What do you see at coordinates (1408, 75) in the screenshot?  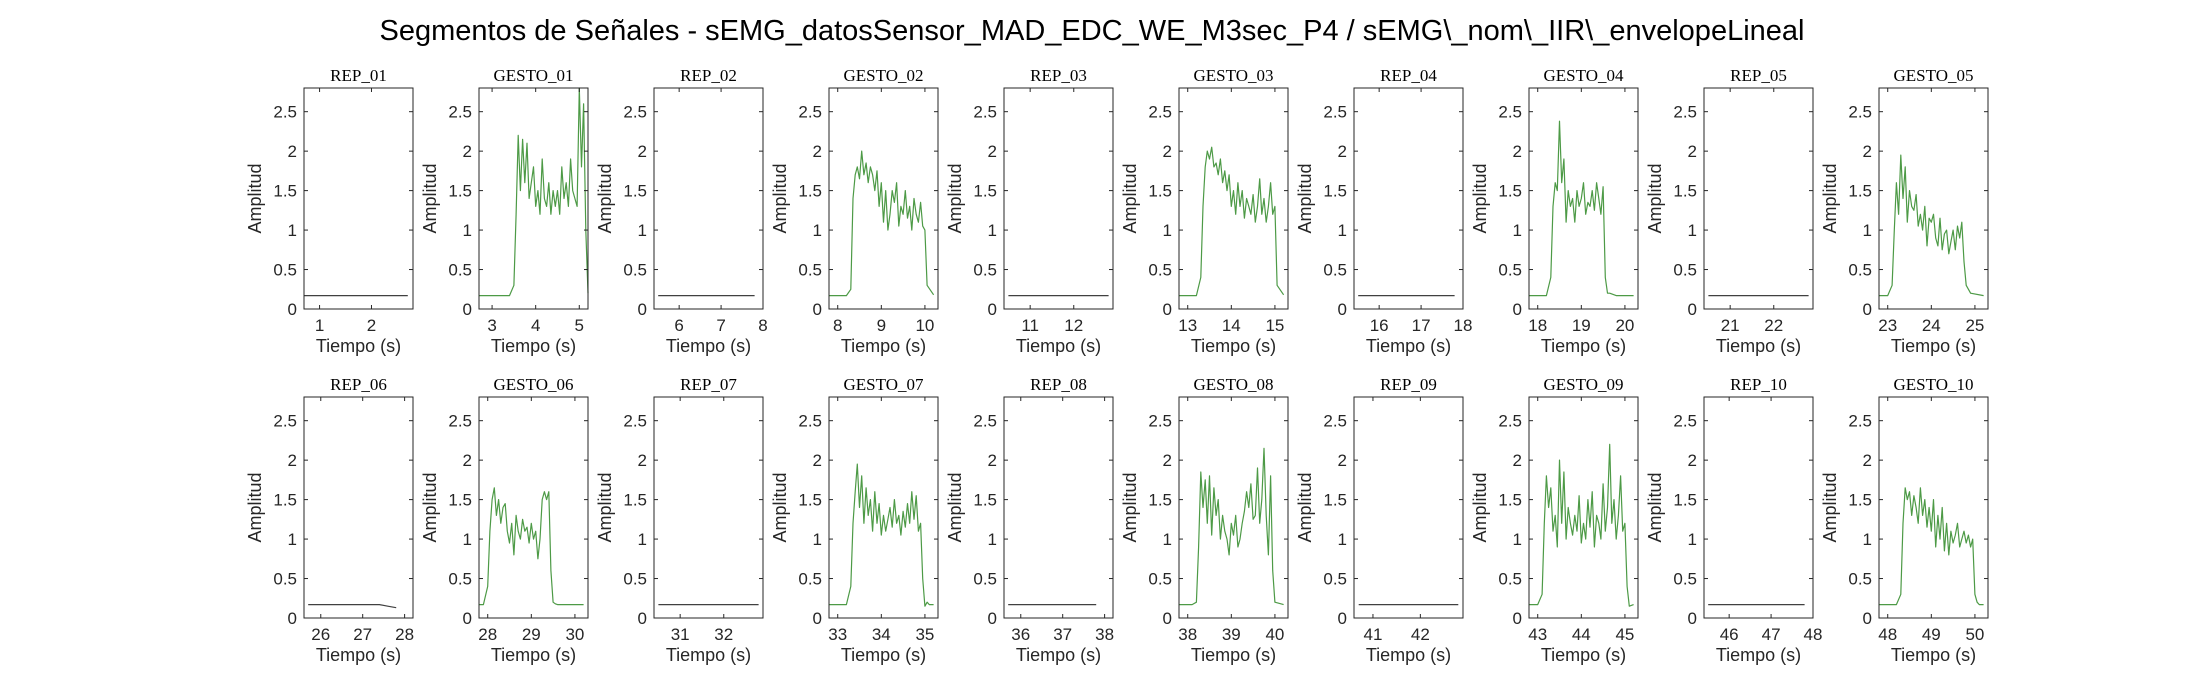 I see `subplot-title: REP_04` at bounding box center [1408, 75].